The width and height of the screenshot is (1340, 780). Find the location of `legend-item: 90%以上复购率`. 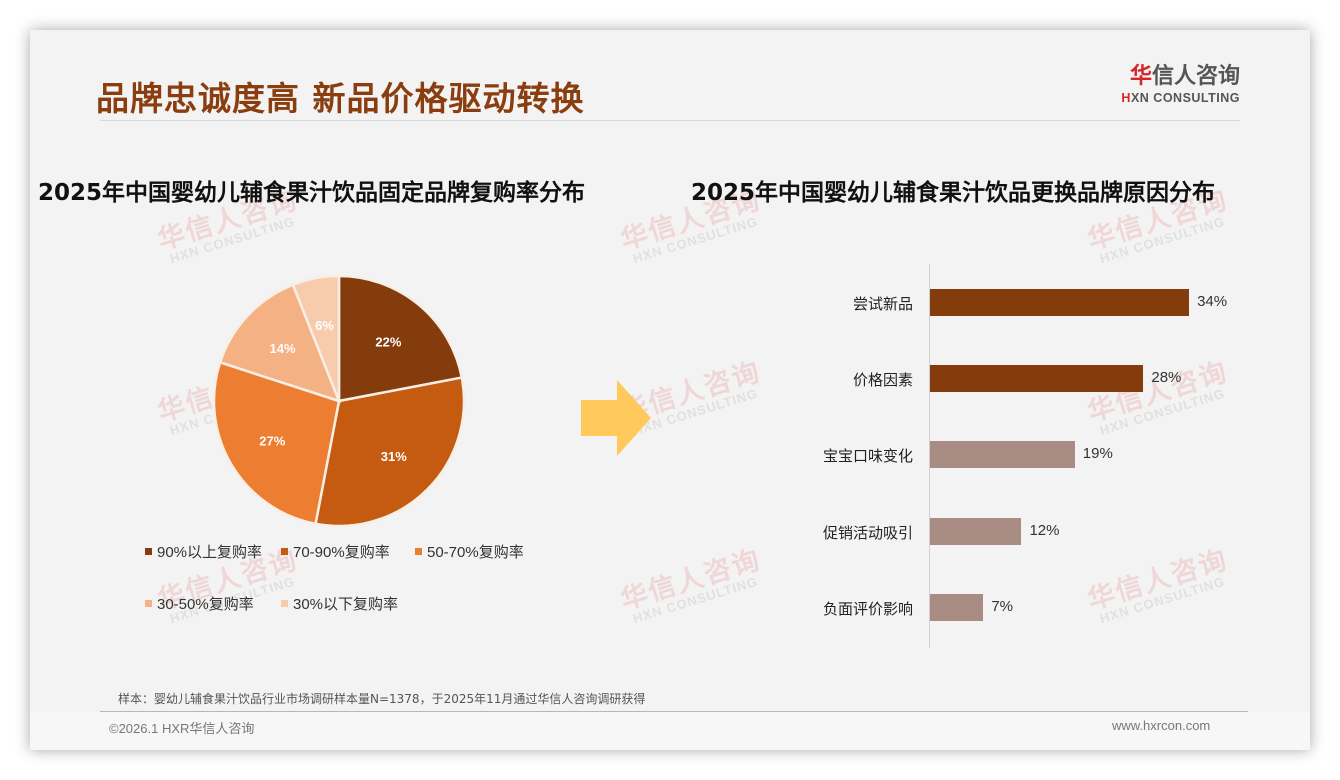

legend-item: 90%以上复购率 is located at coordinates (203, 551).